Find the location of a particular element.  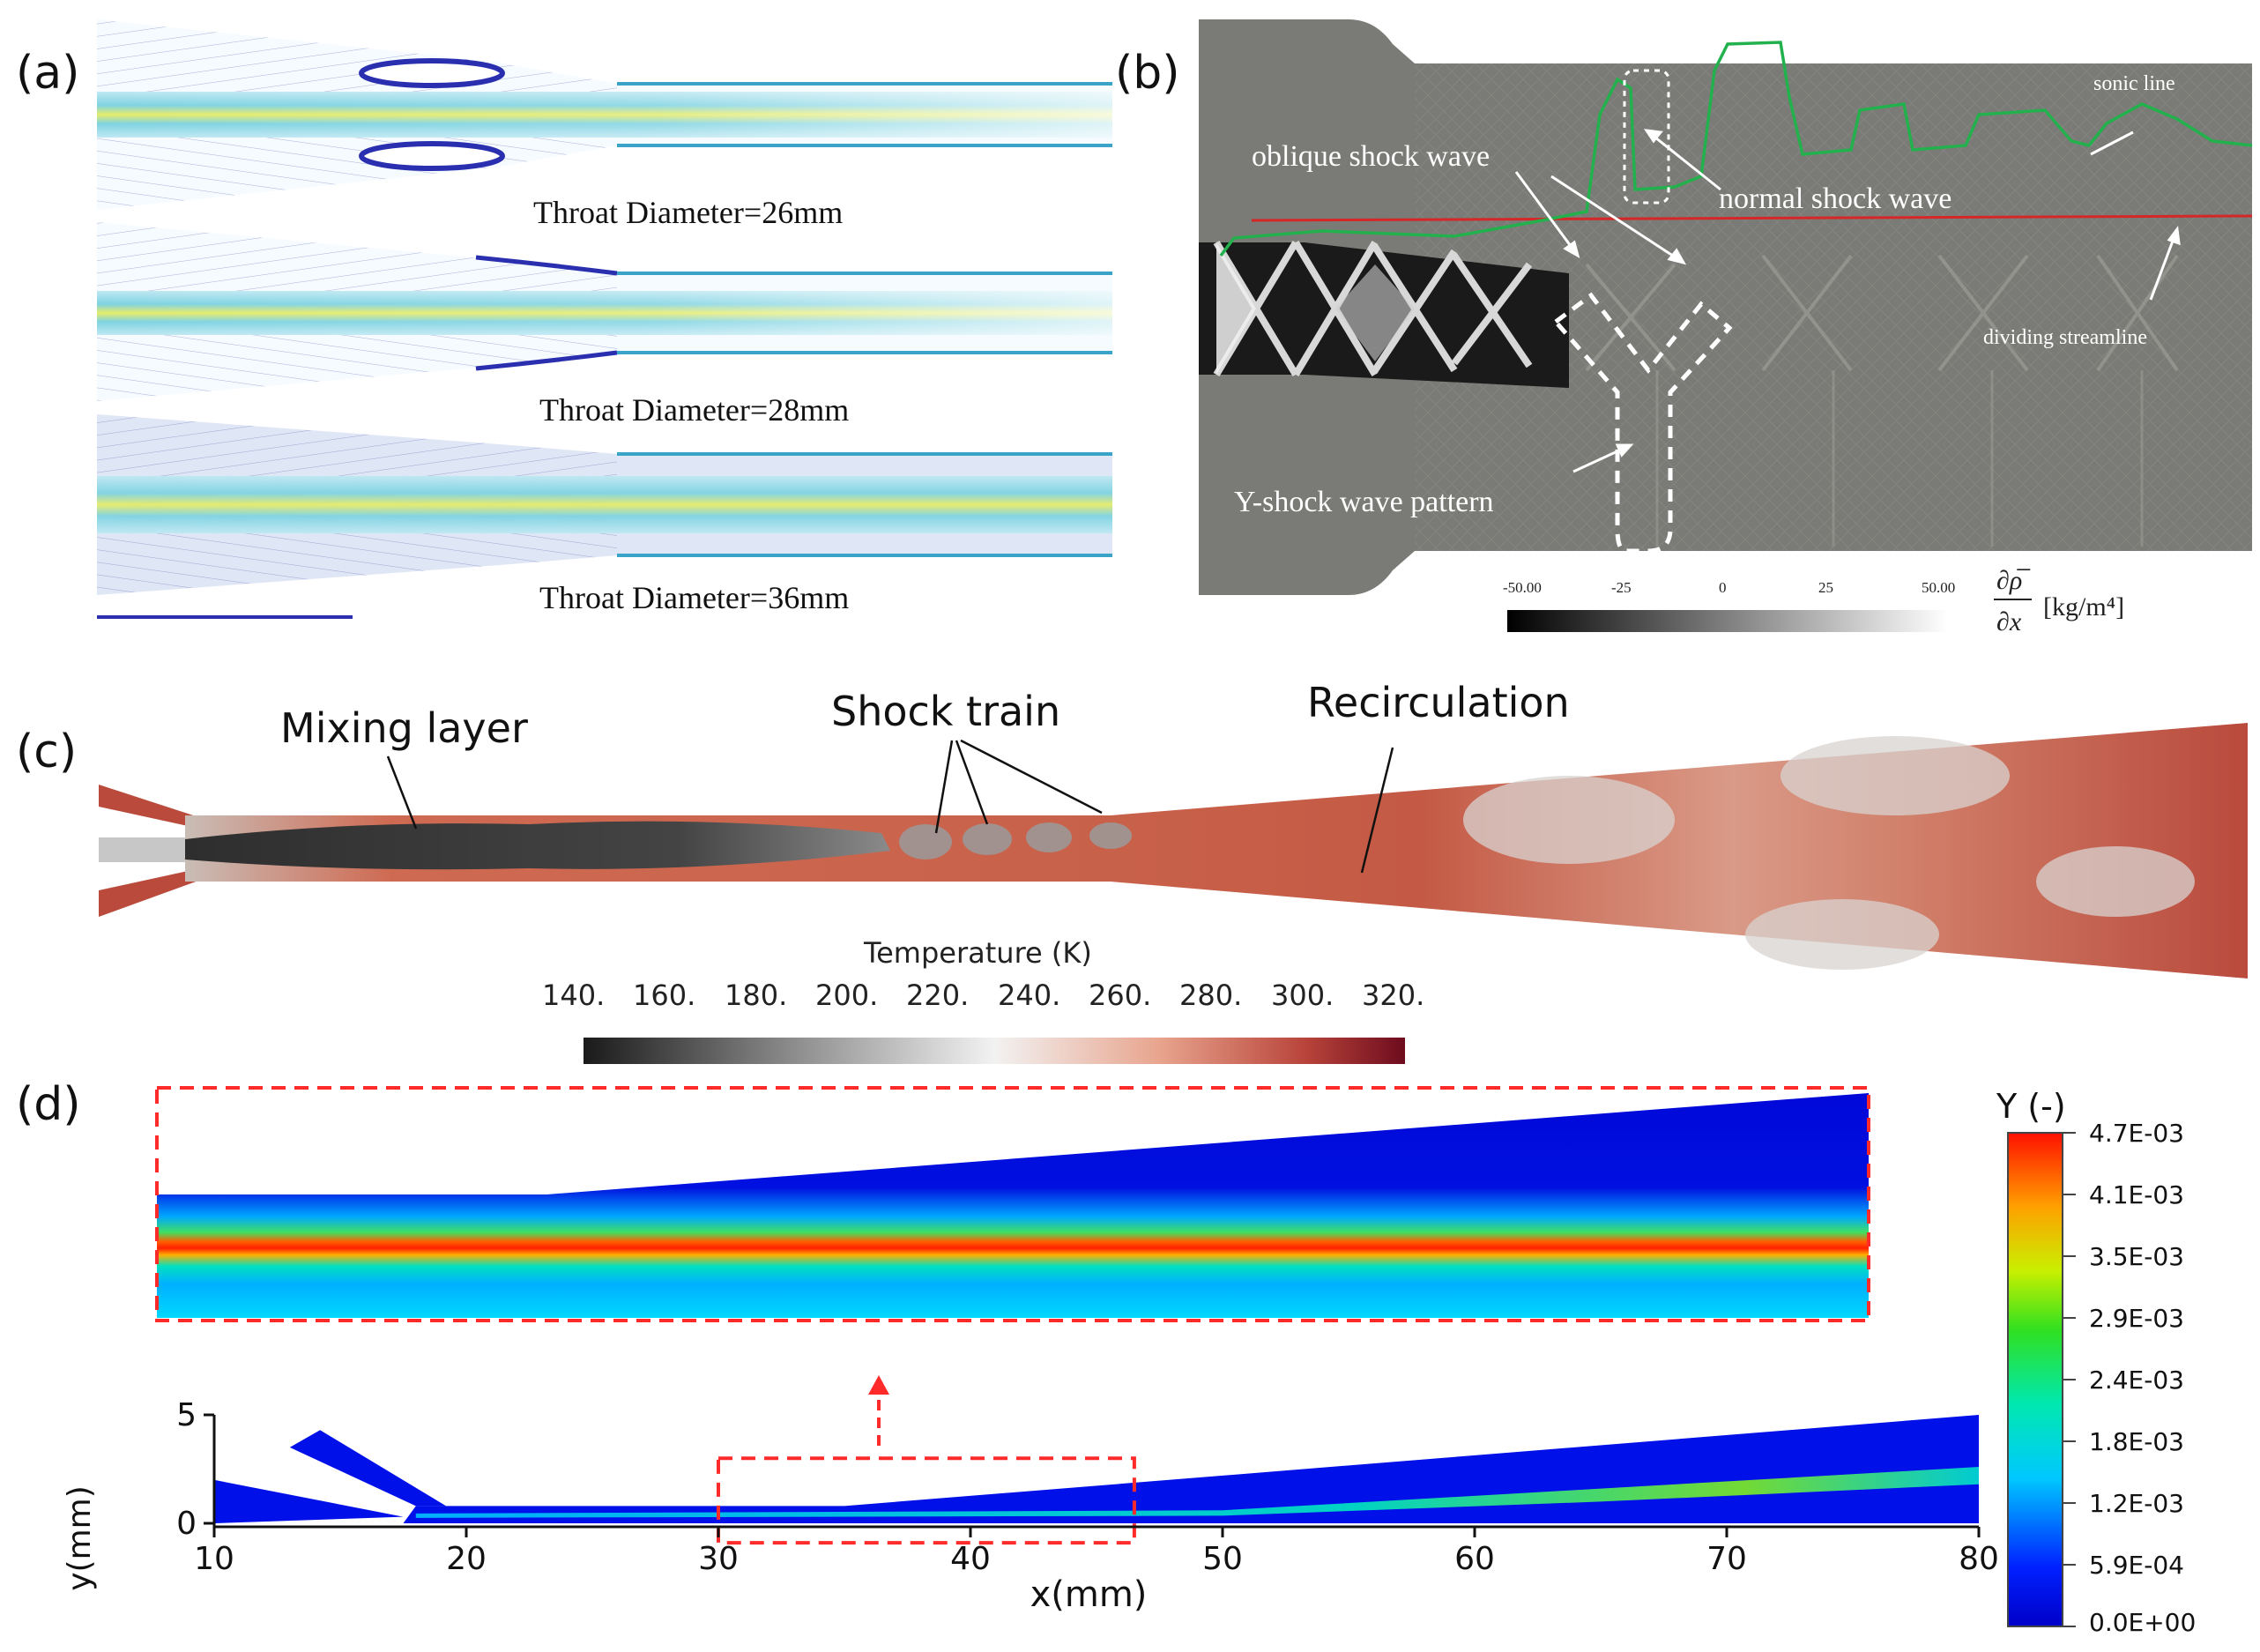

caption-throat-26: Throat Diameter=26mm is located at coordinates (688, 212).